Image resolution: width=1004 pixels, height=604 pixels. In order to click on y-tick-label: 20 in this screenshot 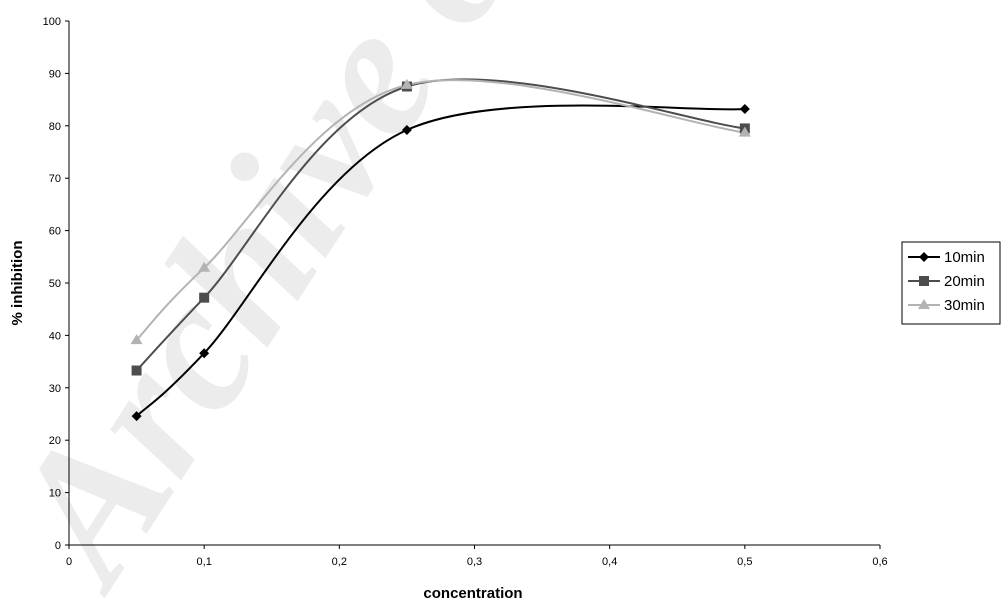, I will do `click(55, 441)`.